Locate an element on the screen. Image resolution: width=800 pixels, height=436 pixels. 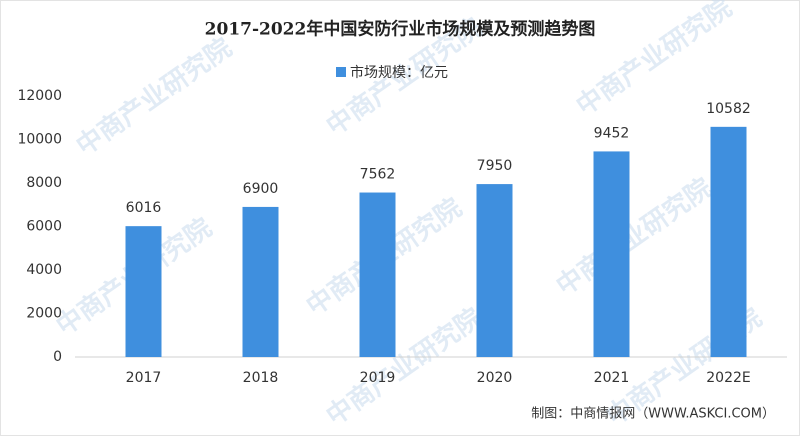
x-tick-label: 2020 is located at coordinates (495, 378).